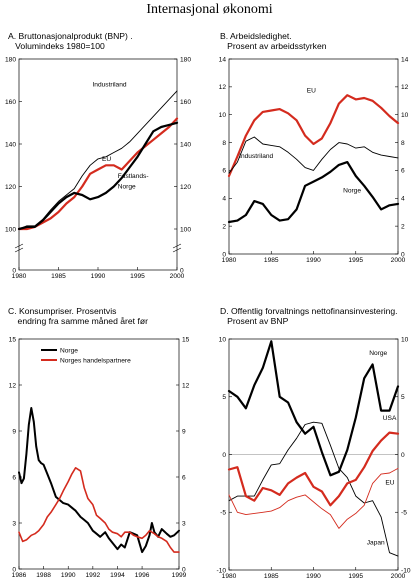  Describe the element at coordinates (106, 159) in the screenshot. I see `panel-a-series-label: EU` at that location.